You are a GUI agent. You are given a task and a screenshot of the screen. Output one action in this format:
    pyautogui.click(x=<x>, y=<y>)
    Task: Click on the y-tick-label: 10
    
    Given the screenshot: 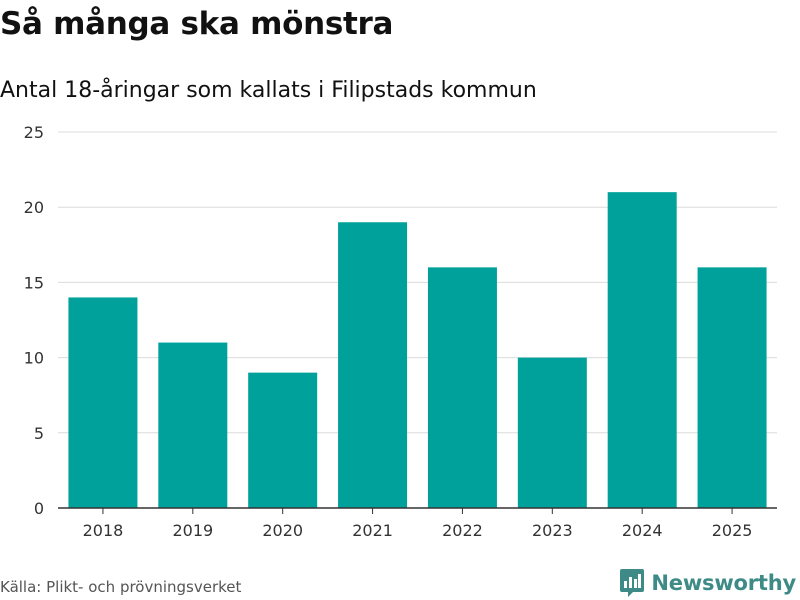 What is the action you would take?
    pyautogui.click(x=34, y=358)
    